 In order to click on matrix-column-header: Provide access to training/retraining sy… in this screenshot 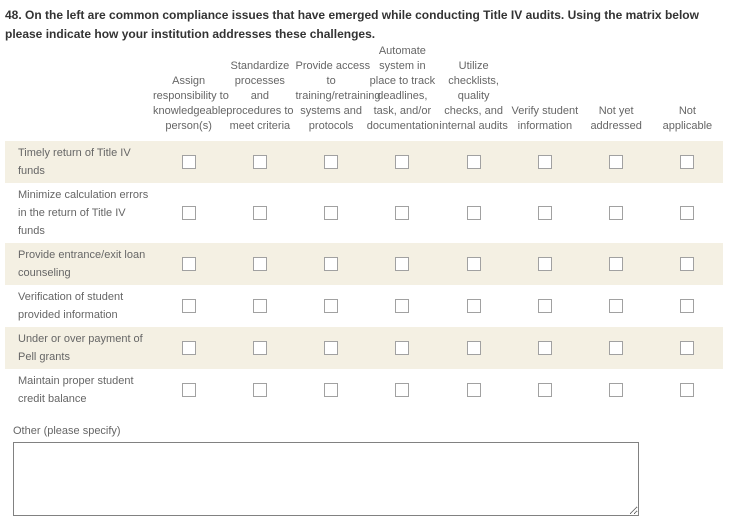, I will do `click(338, 96)`.